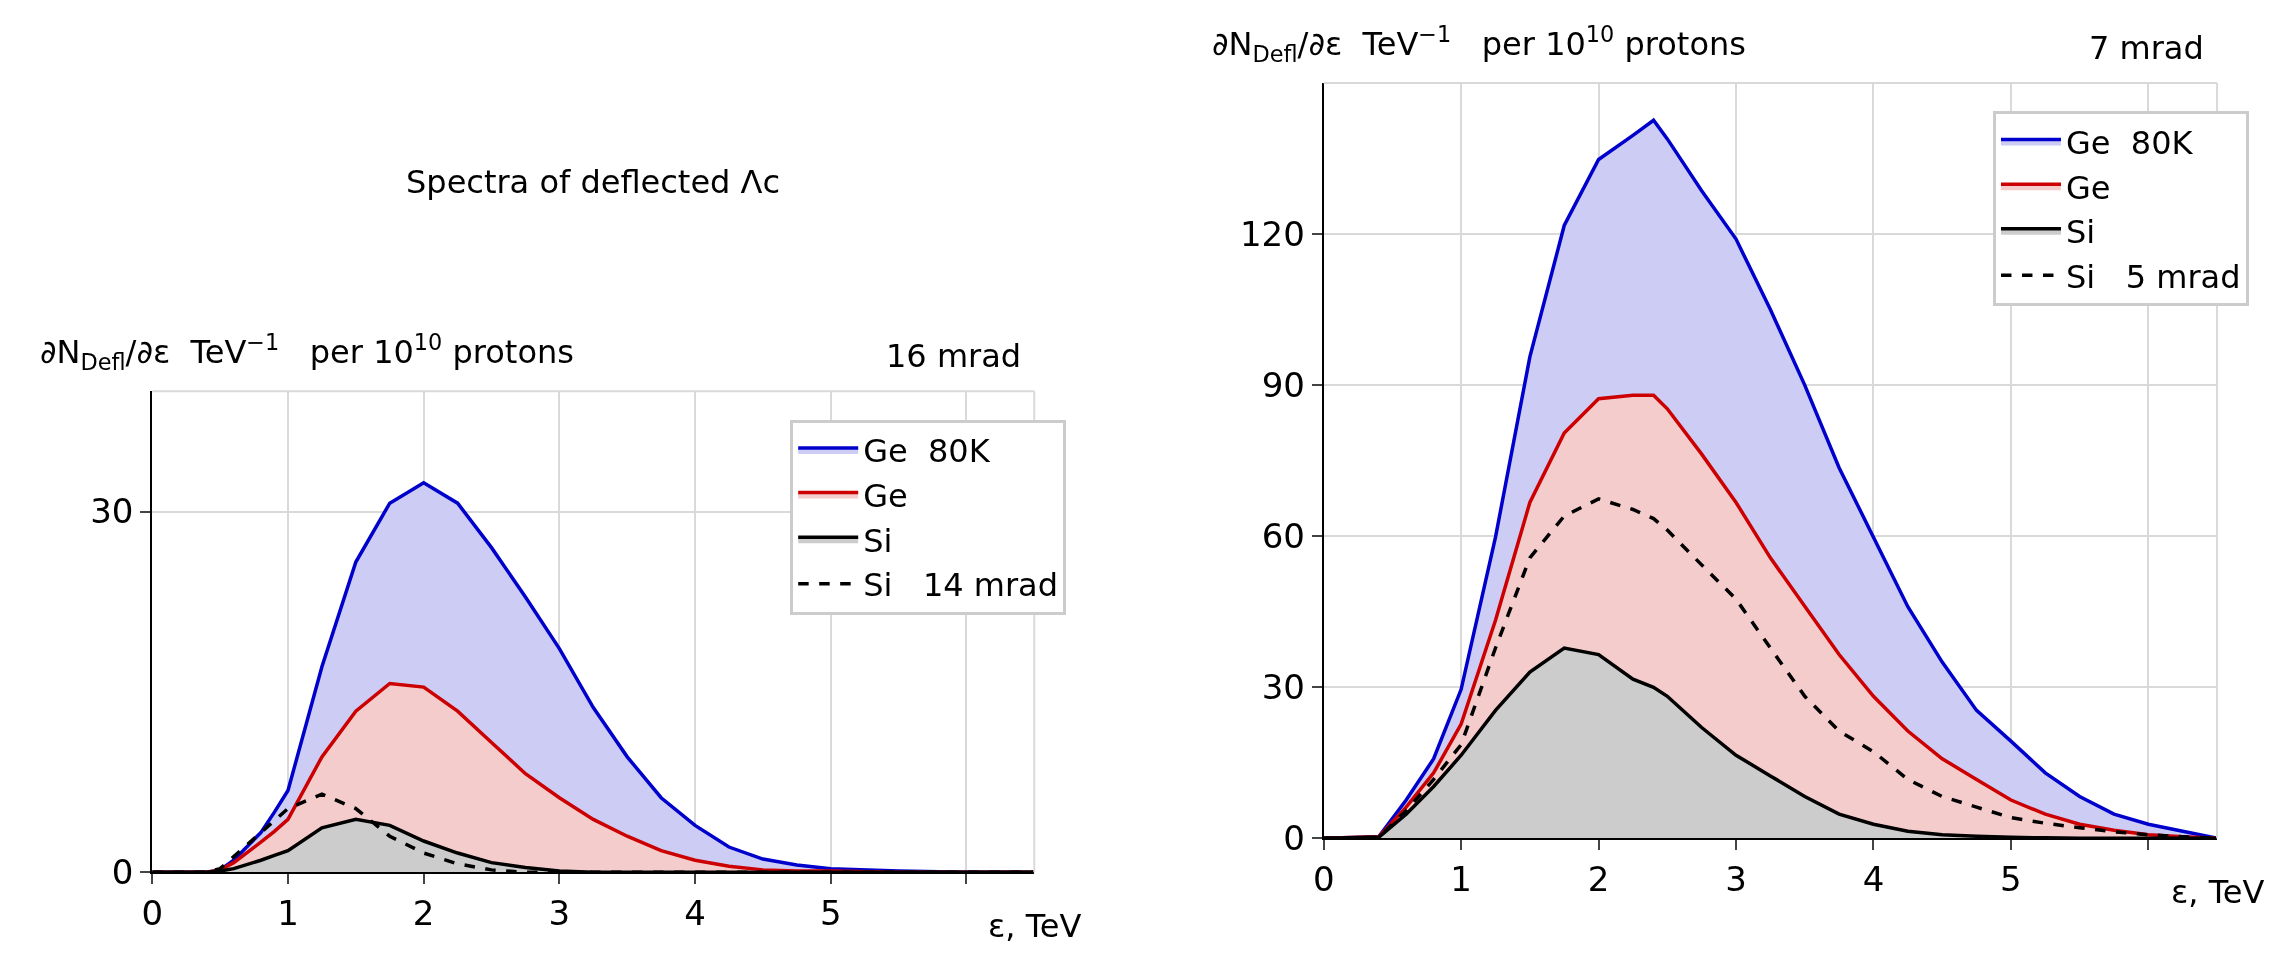  Describe the element at coordinates (2153, 276) in the screenshot. I see `legend-label: Si 5 mrad` at that location.